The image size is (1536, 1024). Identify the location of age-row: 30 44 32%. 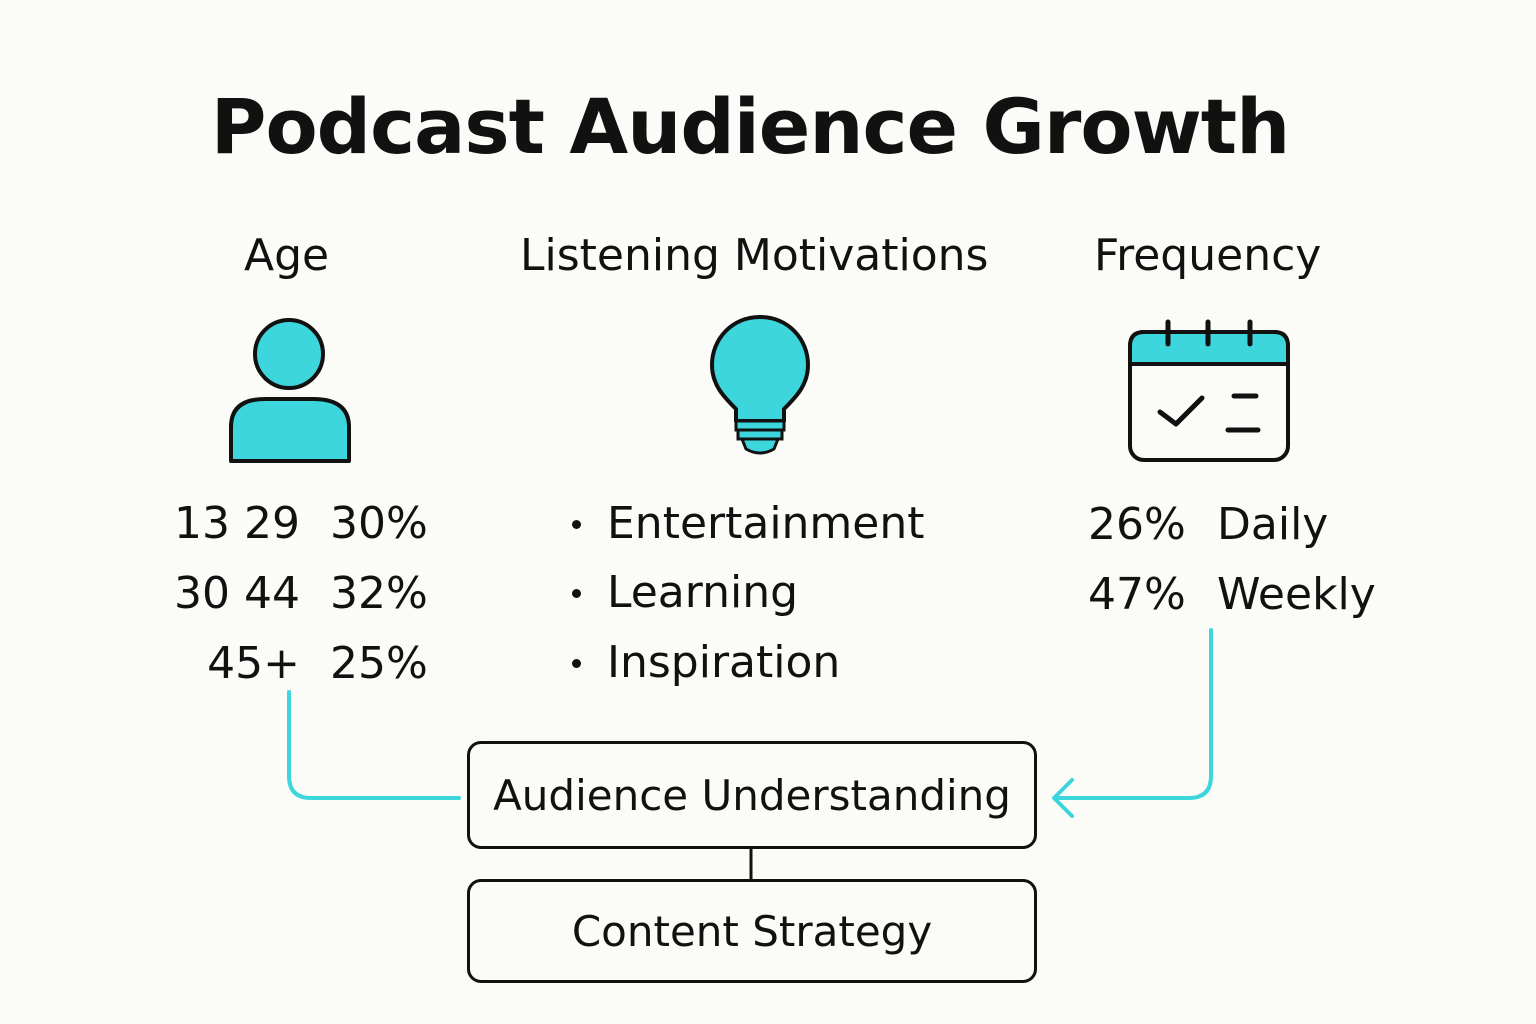
(768, 594).